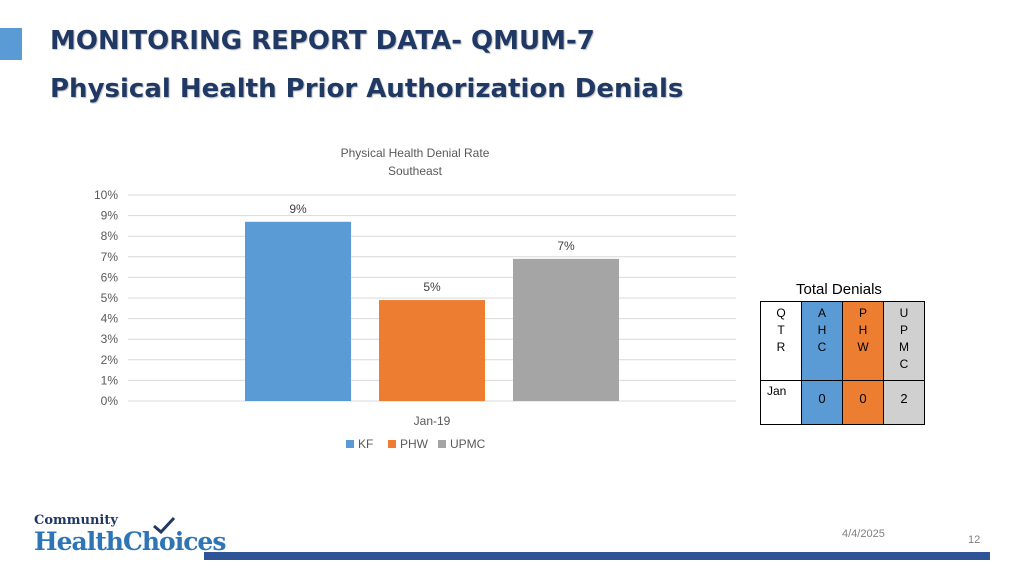 This screenshot has width=1024, height=576. Describe the element at coordinates (110, 236) in the screenshot. I see `y-tick-label: 8%` at that location.